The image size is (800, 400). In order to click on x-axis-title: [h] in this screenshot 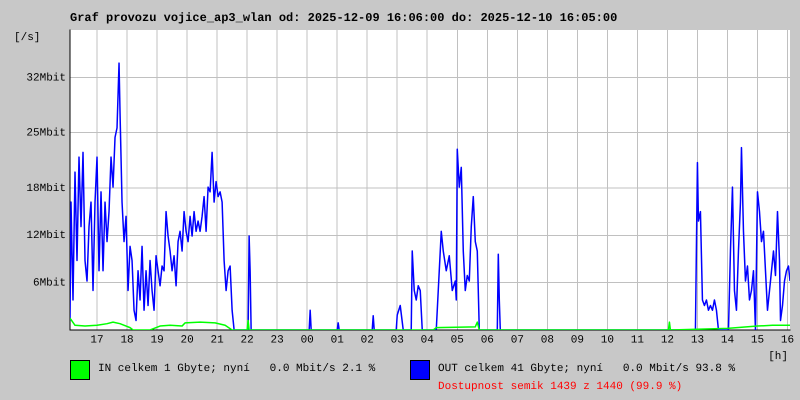, I will do `click(778, 356)`.